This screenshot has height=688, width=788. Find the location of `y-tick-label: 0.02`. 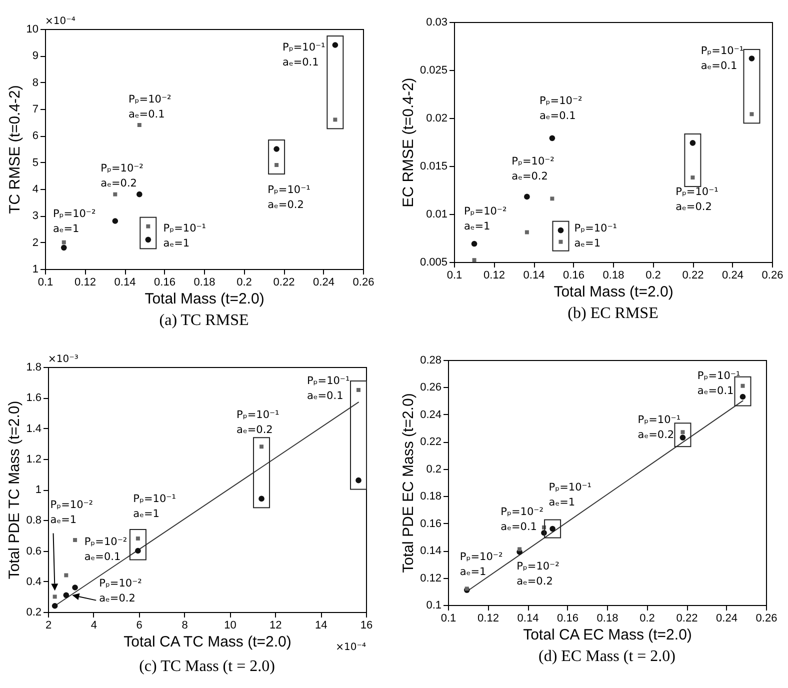

y-tick-label: 0.02 is located at coordinates (437, 118).